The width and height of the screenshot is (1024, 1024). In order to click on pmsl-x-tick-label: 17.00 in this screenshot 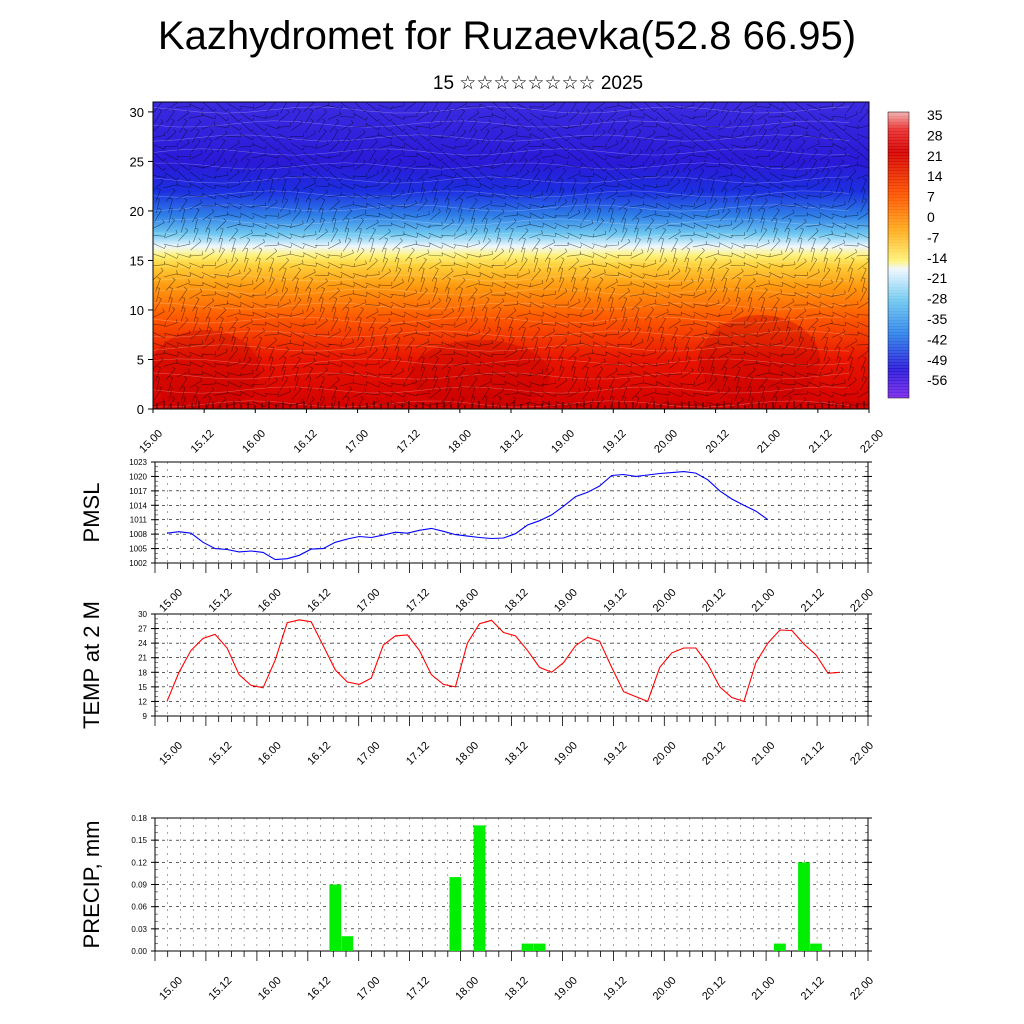, I will do `click(369, 601)`.